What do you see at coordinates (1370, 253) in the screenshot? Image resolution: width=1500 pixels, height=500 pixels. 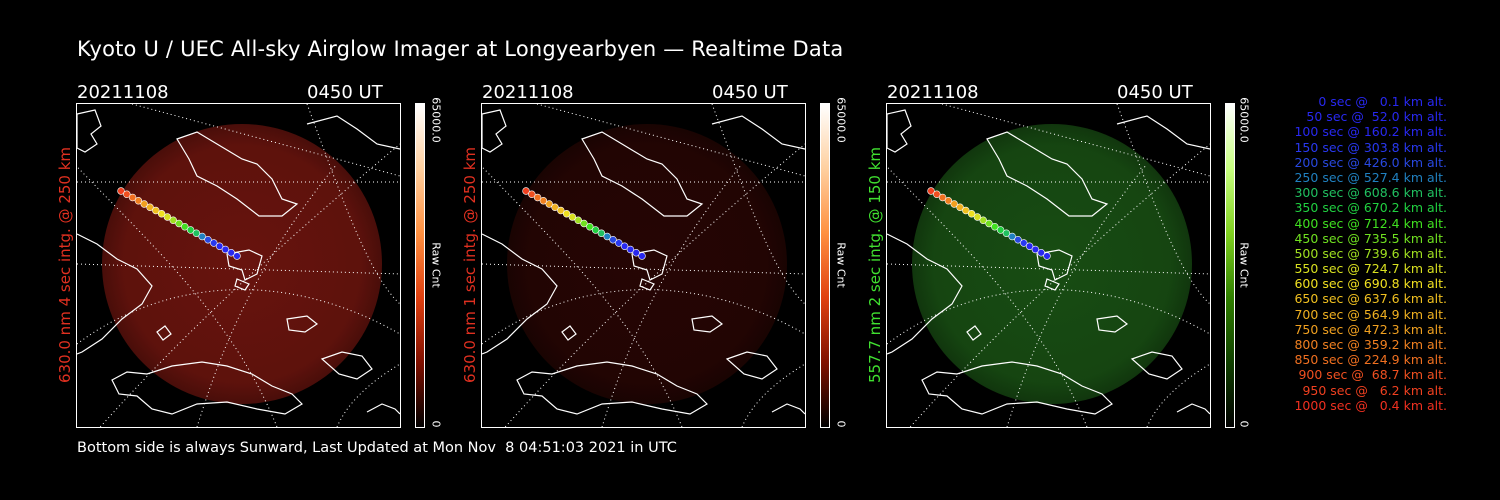 I see `legend-row: 500 sec @ 739.6 km alt.` at bounding box center [1370, 253].